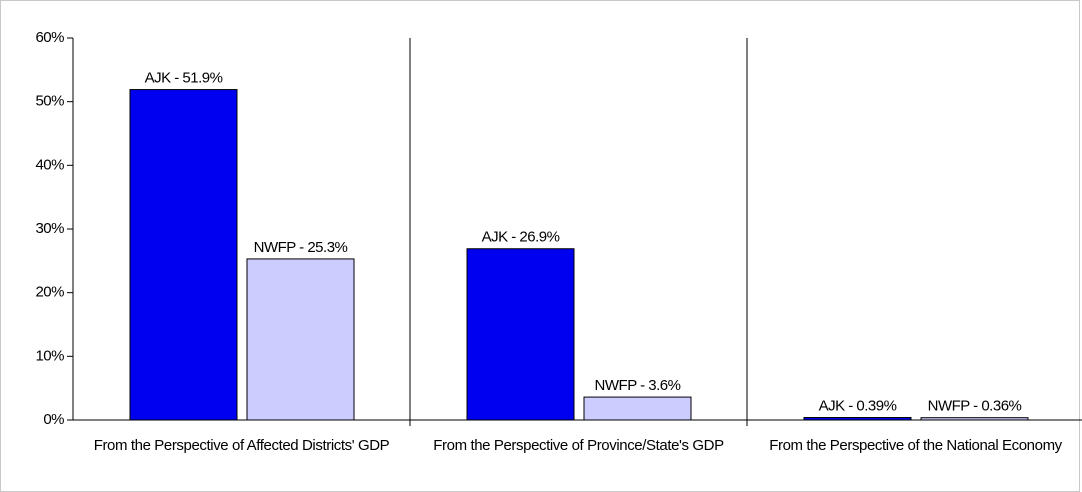  What do you see at coordinates (184, 78) in the screenshot?
I see `data-label: AJK - 51.9%` at bounding box center [184, 78].